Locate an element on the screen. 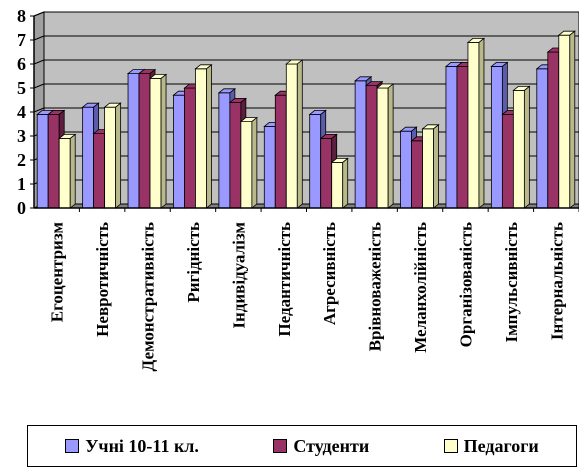  legend-label: Студенти is located at coordinates (331, 445).